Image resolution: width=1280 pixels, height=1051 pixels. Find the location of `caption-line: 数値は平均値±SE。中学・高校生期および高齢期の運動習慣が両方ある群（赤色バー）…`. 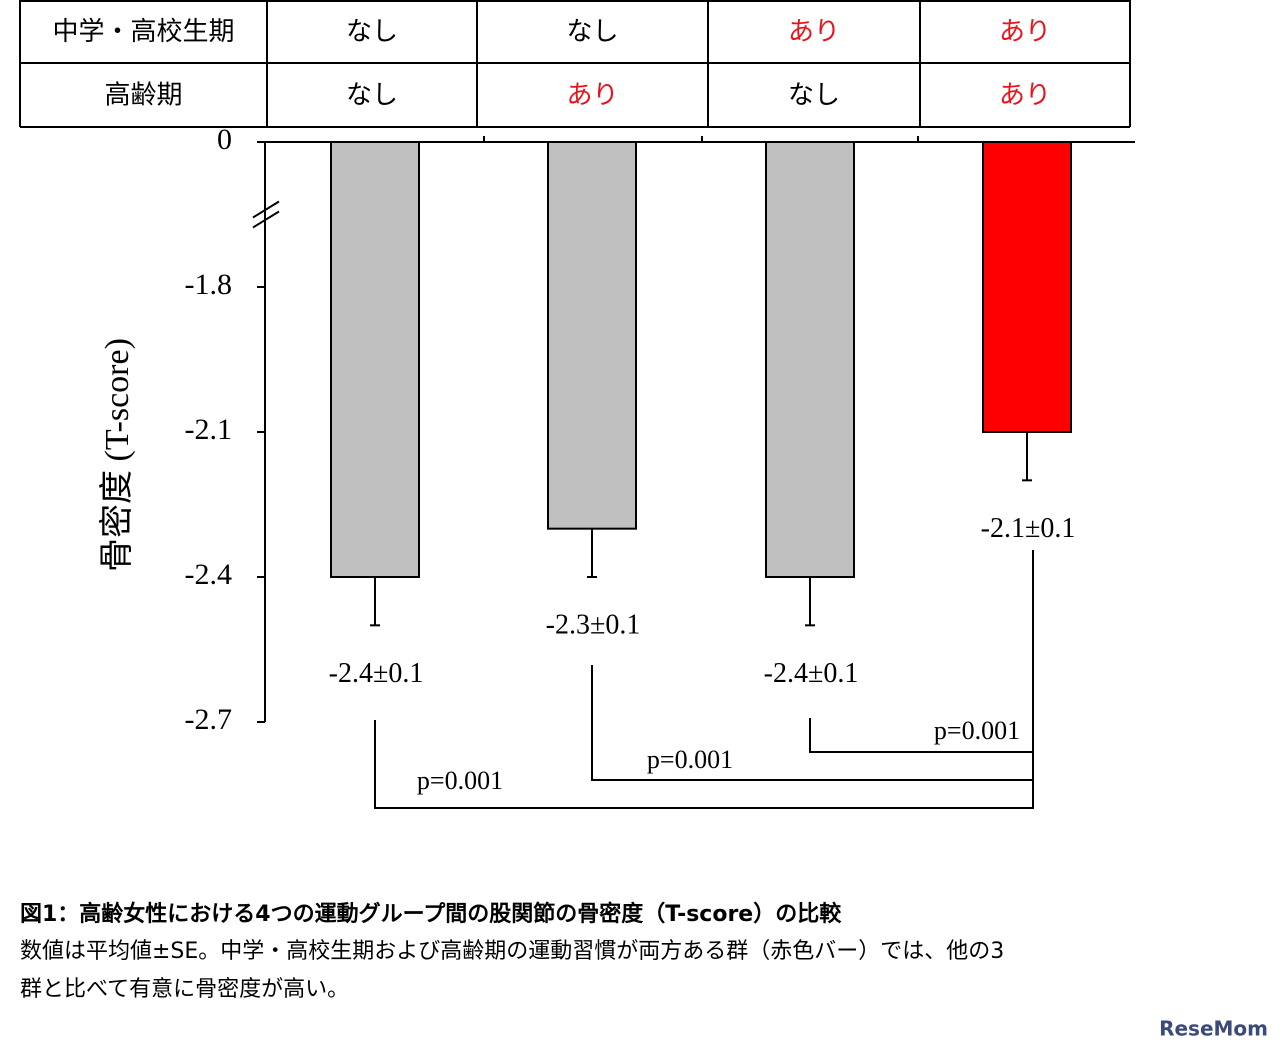

caption-line: 数値は平均値±SE。中学・高校生期および高齢期の運動習慣が両方ある群（赤色バー）… is located at coordinates (512, 951).